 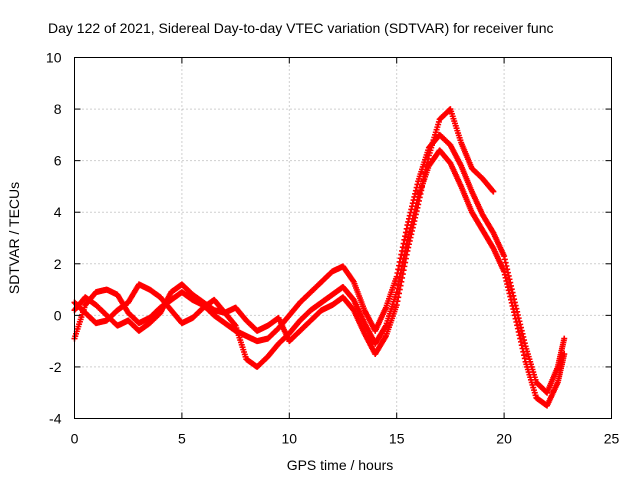 What do you see at coordinates (182, 439) in the screenshot?
I see `x-tick-label: 5` at bounding box center [182, 439].